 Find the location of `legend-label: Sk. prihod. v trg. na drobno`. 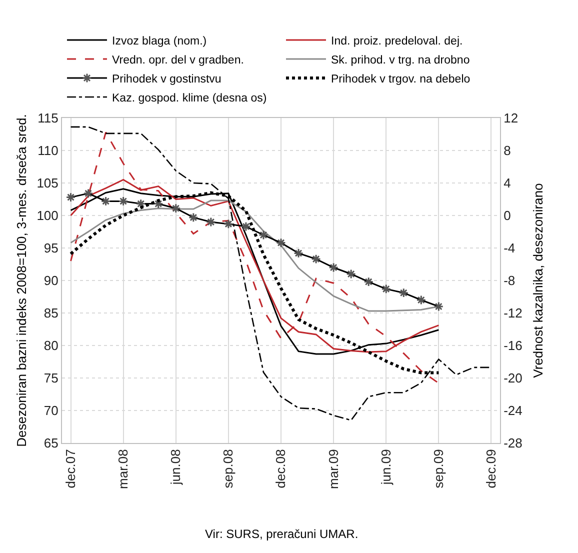

legend-label: Sk. prihod. v trg. na drobno is located at coordinates (400, 60).